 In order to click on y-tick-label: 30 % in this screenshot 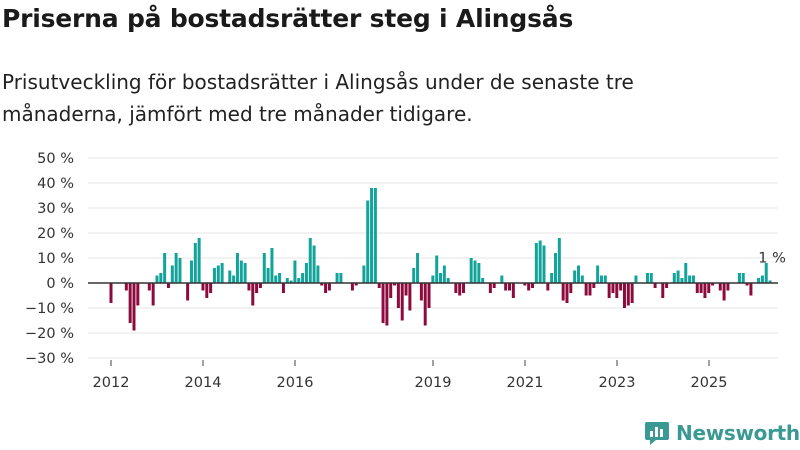, I will do `click(55, 209)`.